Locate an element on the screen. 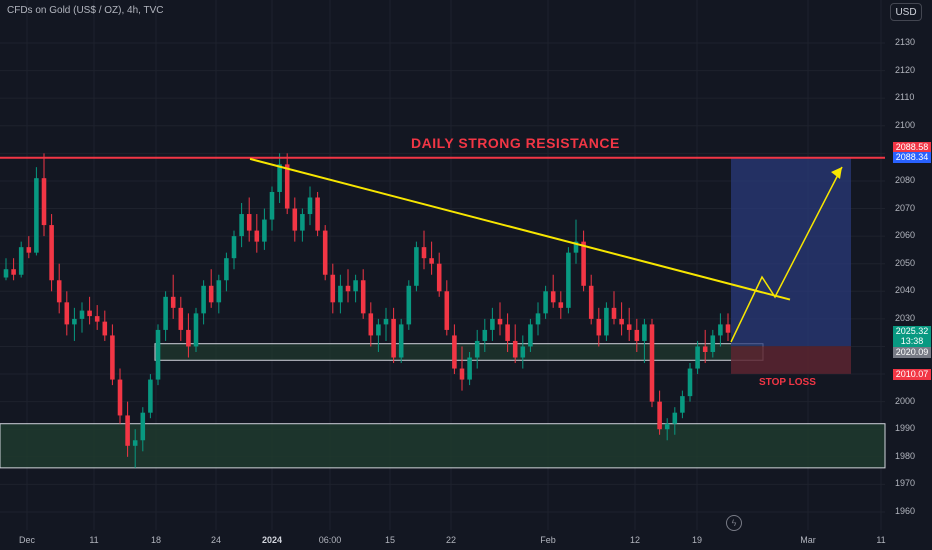 Image resolution: width=932 pixels, height=550 pixels. resistance-annotation: DAILY STRONG RESISTANCE is located at coordinates (515, 143).